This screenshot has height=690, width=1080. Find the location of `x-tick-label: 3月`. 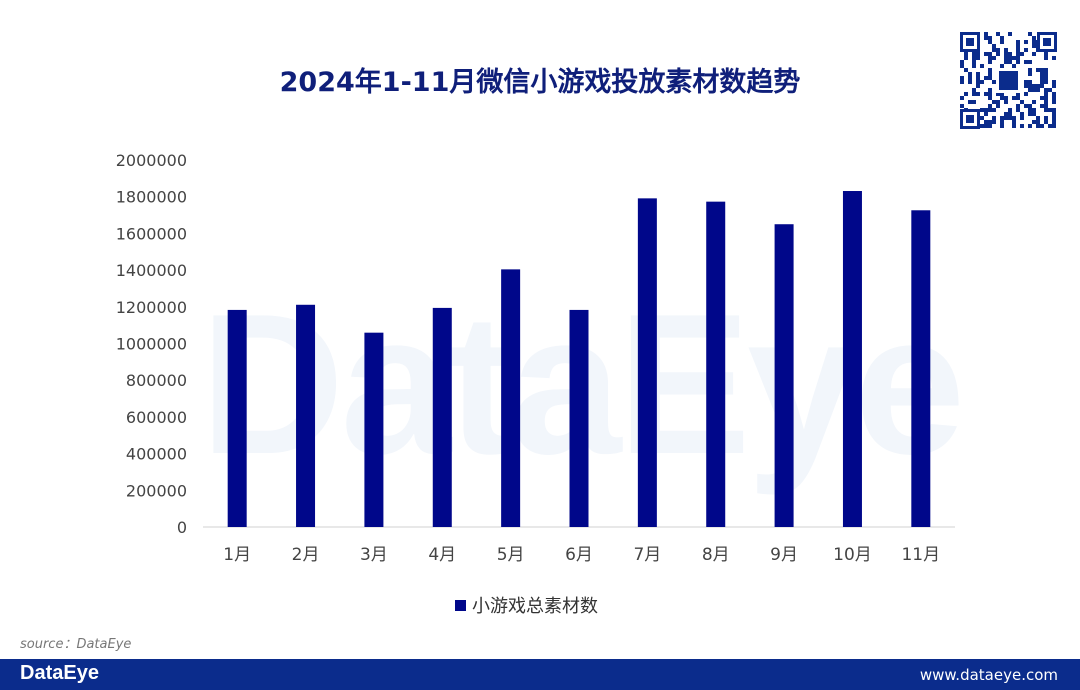

x-tick-label: 3月 is located at coordinates (374, 555).